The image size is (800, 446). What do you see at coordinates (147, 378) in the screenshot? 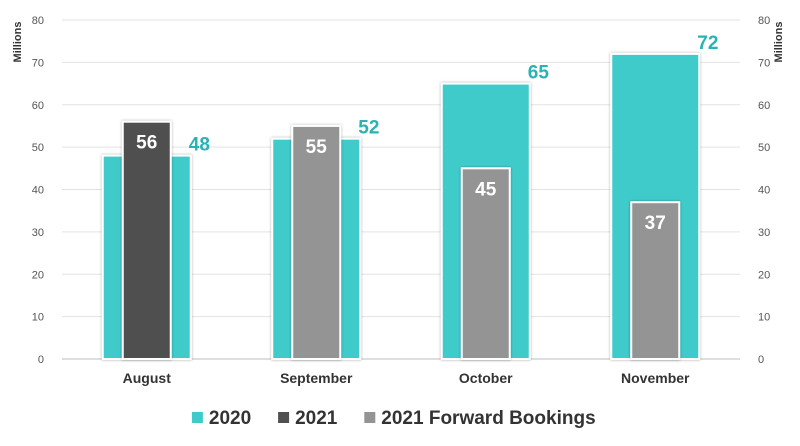
I see `x-tick-label: August` at bounding box center [147, 378].